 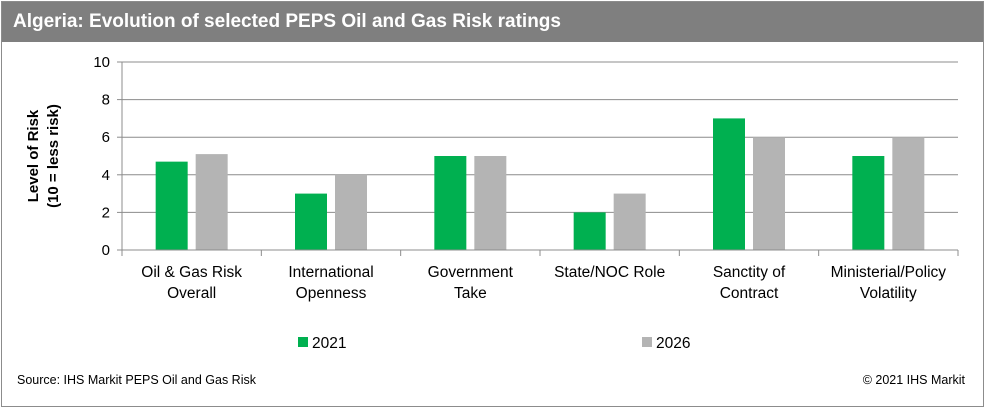 I want to click on source-note: Source: IHS Markit PEPS Oil and Gas Risk, so click(x=136, y=380).